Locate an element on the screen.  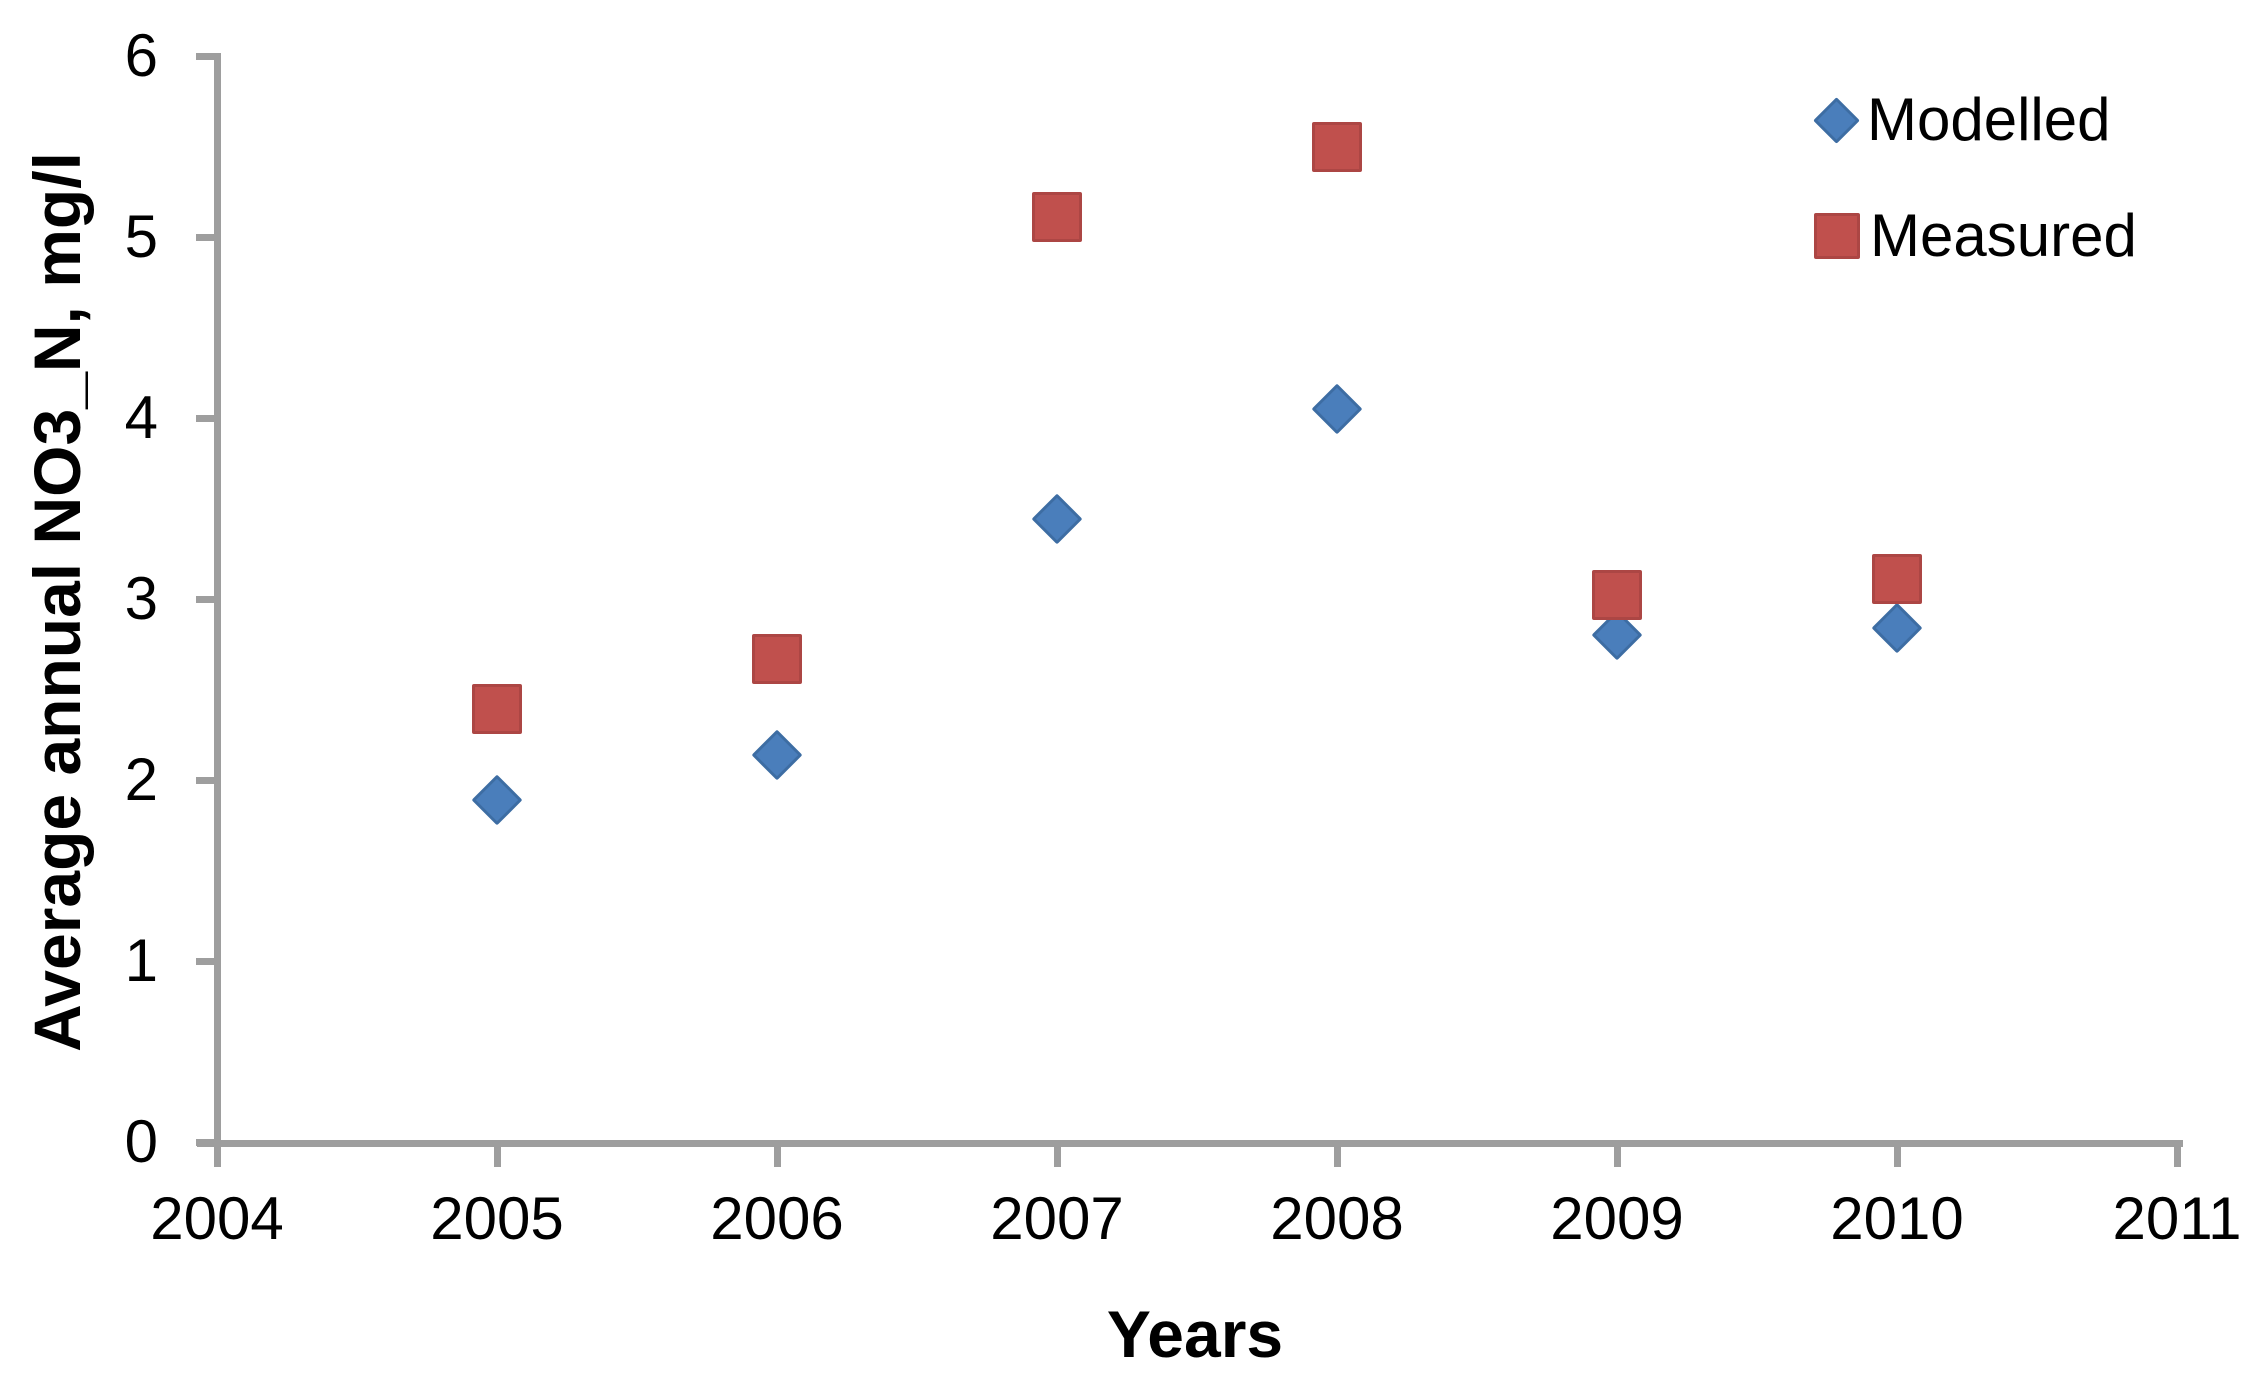
modelled-diamond-icon is located at coordinates (1836, 120).